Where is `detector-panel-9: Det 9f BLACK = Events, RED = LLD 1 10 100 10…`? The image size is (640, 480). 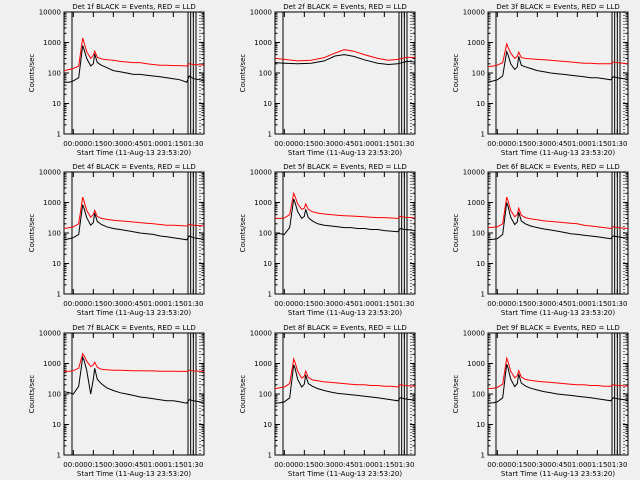
detector-panel-9: Det 9f BLACK = Events, RED = LLD 1 10 100 10… is located at coordinates (540, 401).